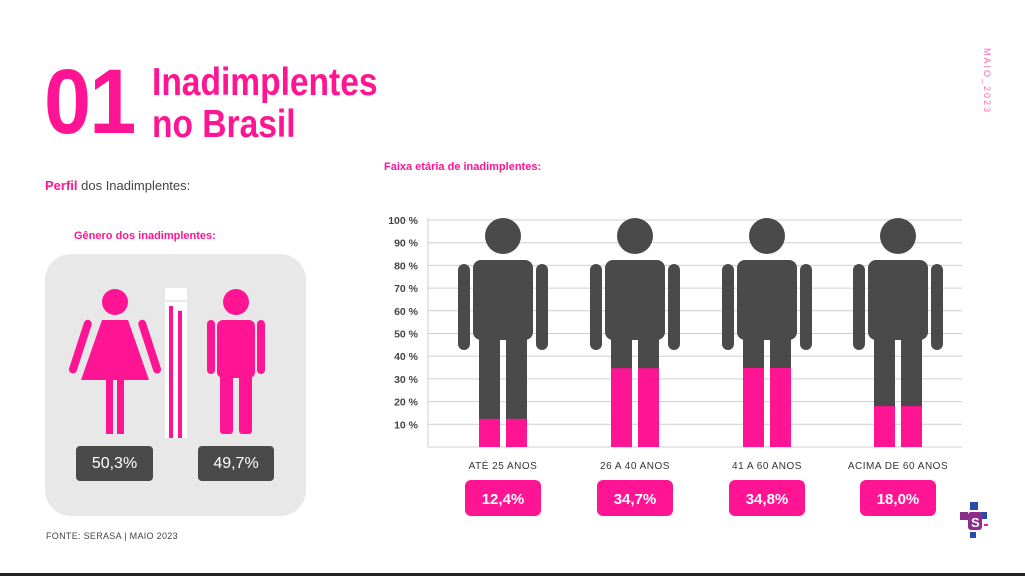 The width and height of the screenshot is (1025, 576). I want to click on y-tick-label: 30 %, so click(406, 380).